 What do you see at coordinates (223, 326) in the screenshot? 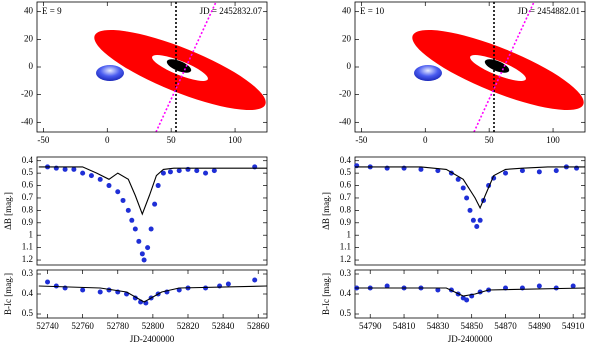
I see `x-tick-label: 52840` at bounding box center [223, 326].